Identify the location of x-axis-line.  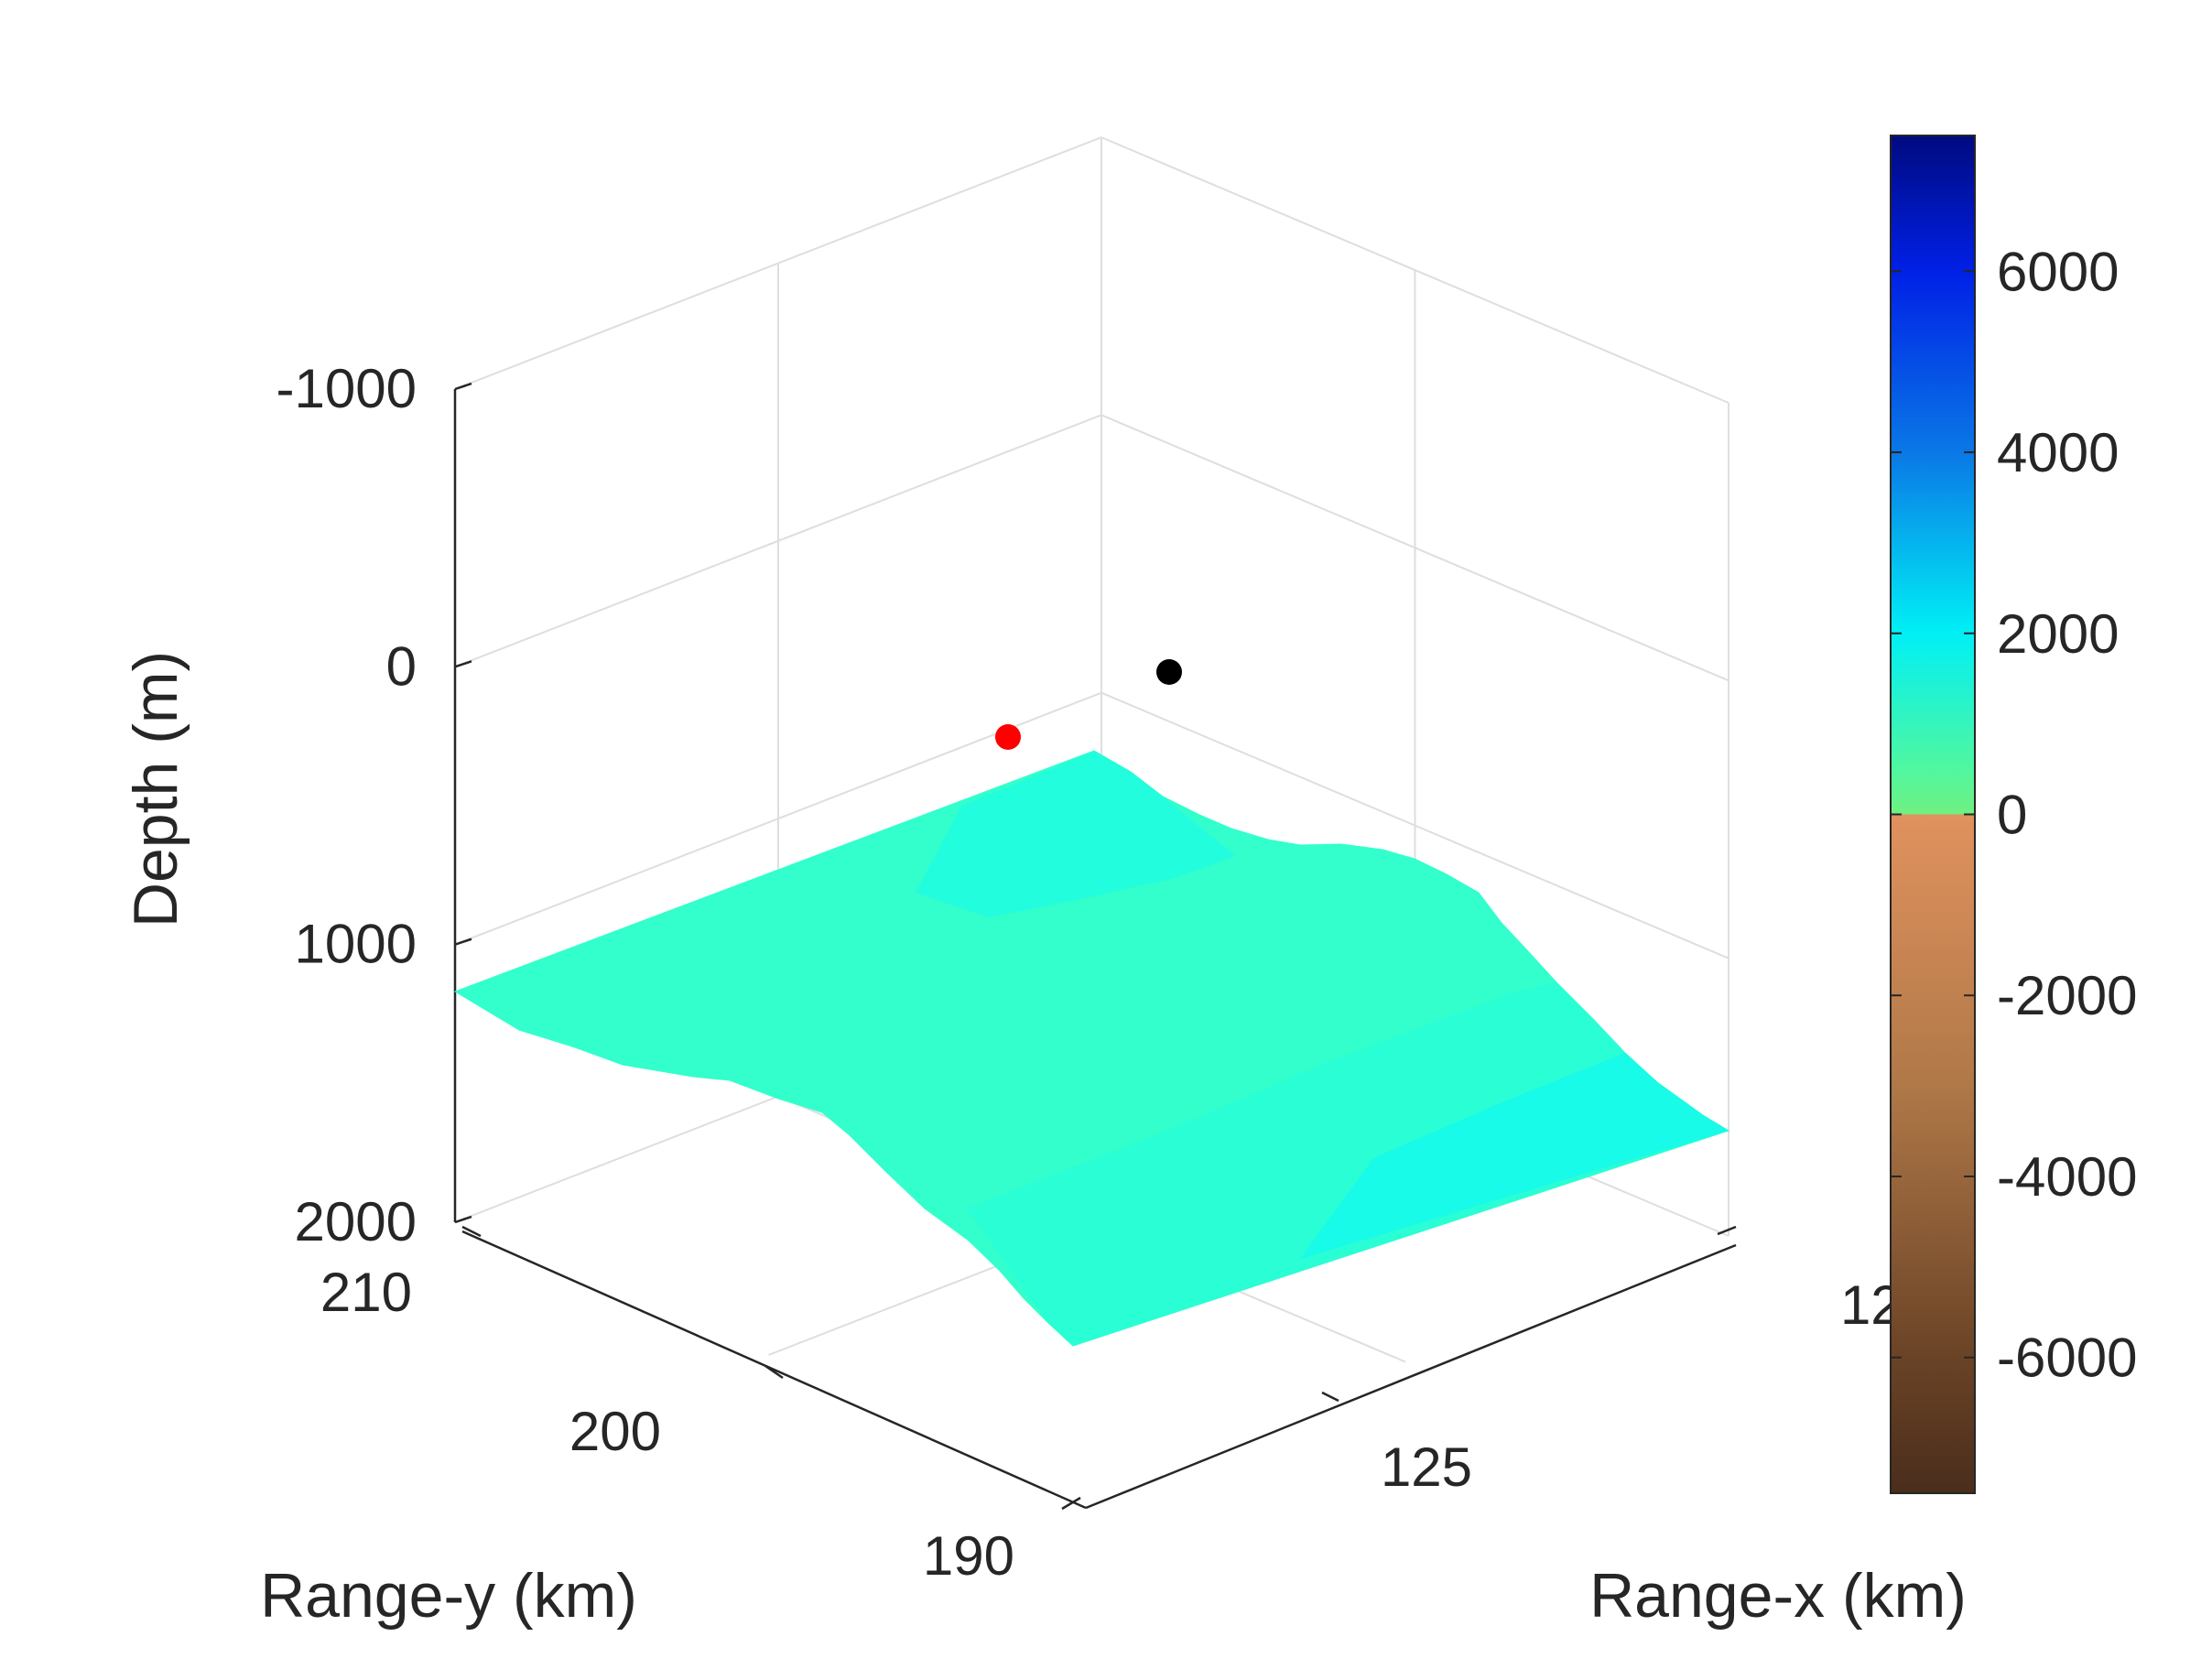
(1411, 1376).